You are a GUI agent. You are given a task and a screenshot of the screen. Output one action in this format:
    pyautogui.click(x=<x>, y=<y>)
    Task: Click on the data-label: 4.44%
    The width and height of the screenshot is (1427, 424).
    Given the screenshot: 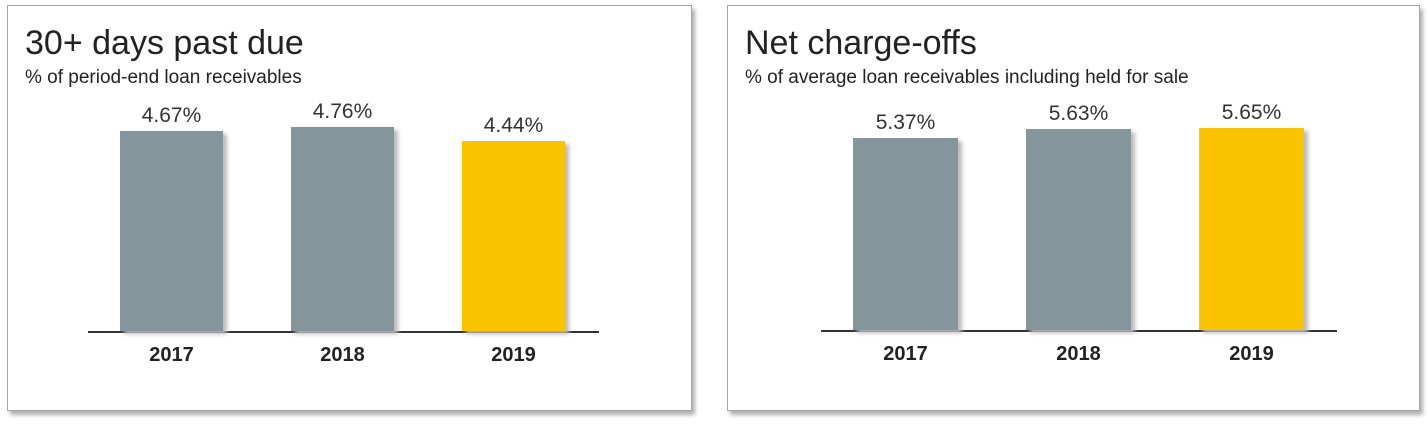 What is the action you would take?
    pyautogui.click(x=513, y=125)
    